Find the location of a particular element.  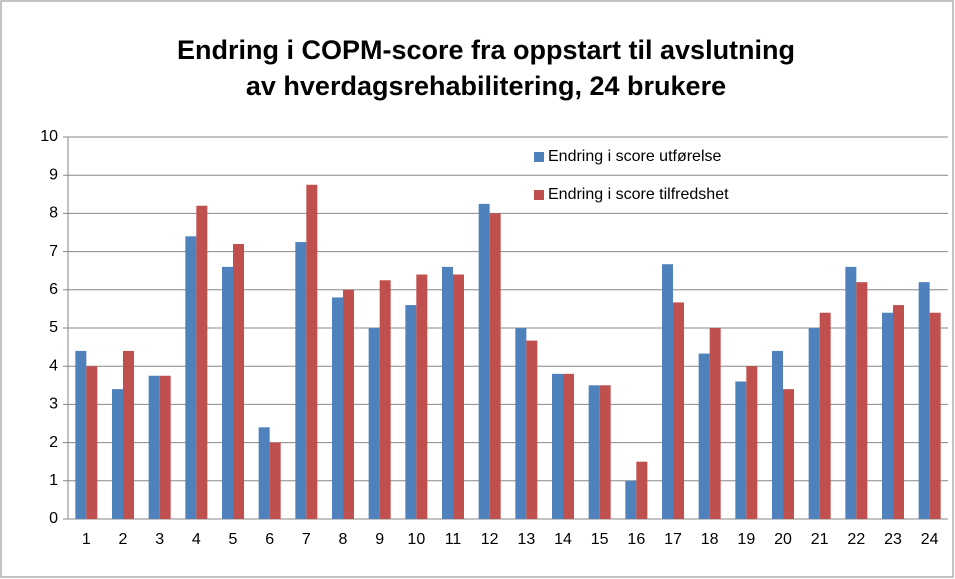

x-tick-label: 14 is located at coordinates (563, 539).